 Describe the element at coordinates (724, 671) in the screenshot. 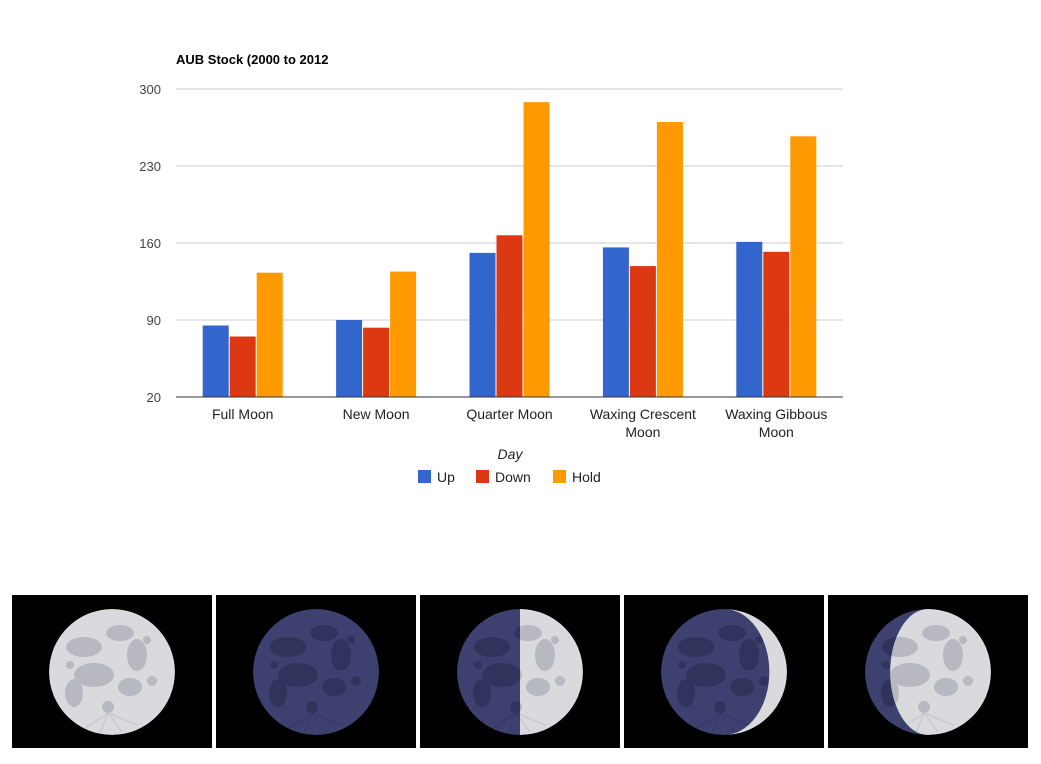

I see `waxing-crescent-moon-icon` at that location.